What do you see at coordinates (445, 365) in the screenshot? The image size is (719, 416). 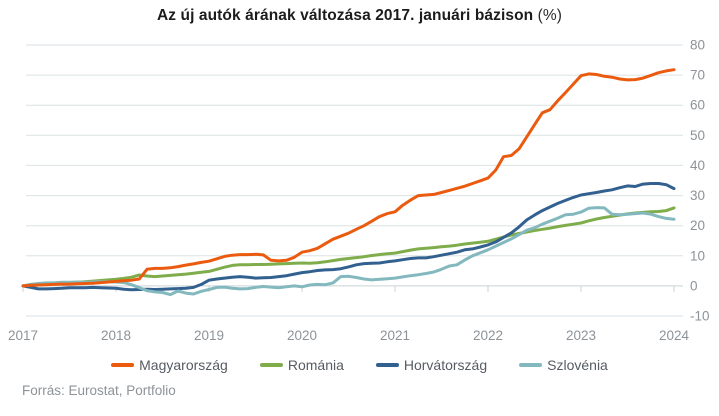 I see `legend-label: Horvátország` at bounding box center [445, 365].